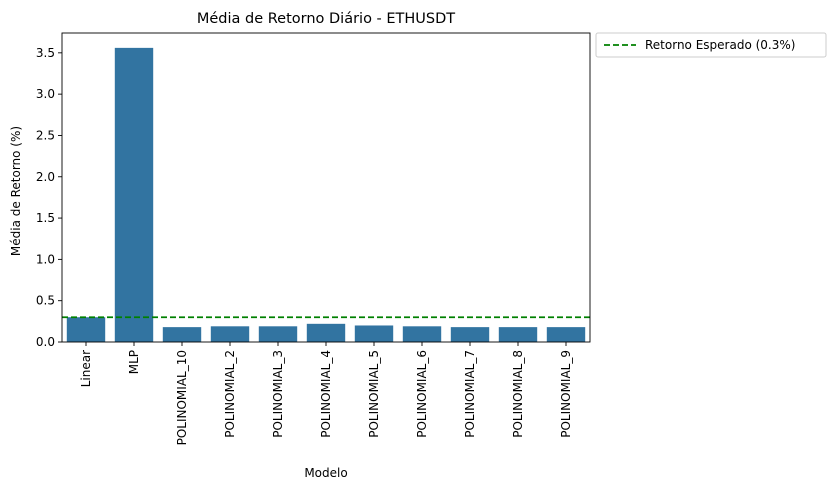 The height and width of the screenshot is (490, 834). Describe the element at coordinates (278, 394) in the screenshot. I see `x-tick-label: POLINOMIAL_3` at that location.